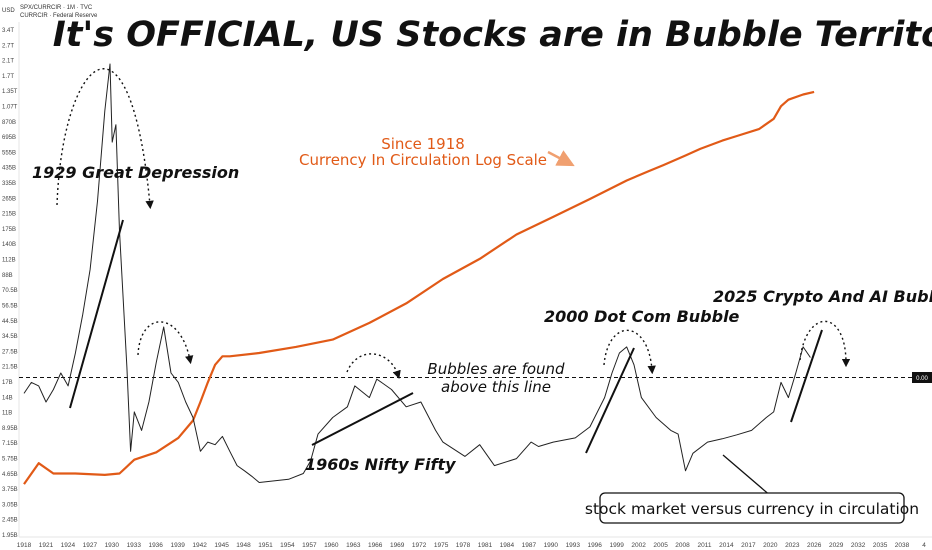 The width and height of the screenshot is (932, 550). Describe the element at coordinates (10, 460) in the screenshot. I see `y-tick-label: 5.75B` at that location.